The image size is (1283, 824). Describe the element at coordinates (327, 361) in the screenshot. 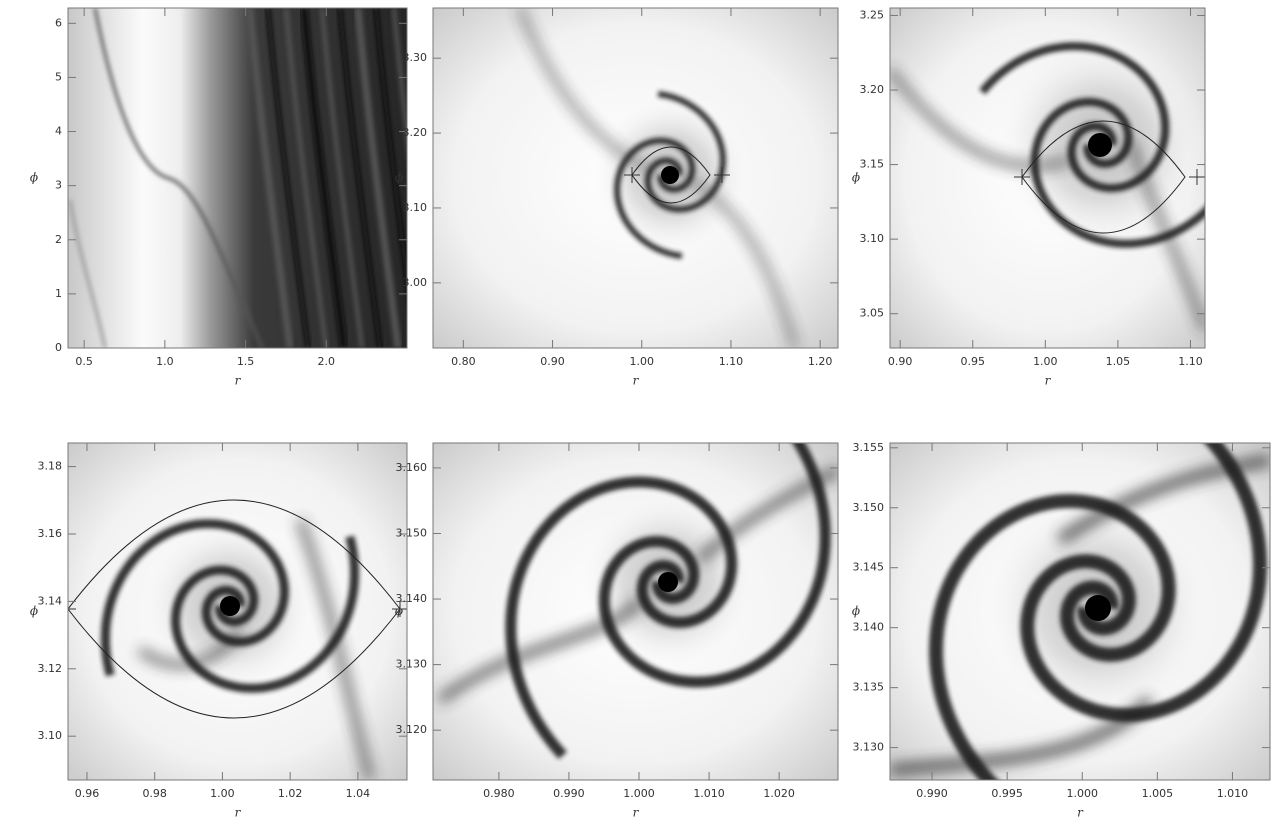

I see `x-tick-label: 2.0` at that location.